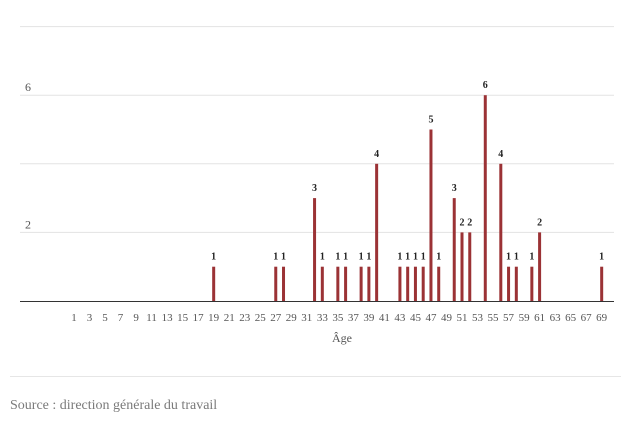 The image size is (631, 425). What do you see at coordinates (587, 318) in the screenshot?
I see `x-tick-label: 67` at bounding box center [587, 318].